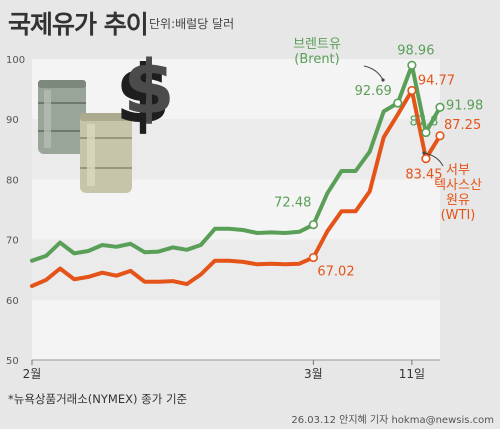 Image resolution: width=500 pixels, height=429 pixels. Describe the element at coordinates (313, 374) in the screenshot. I see `x-tick-label: 3월` at that location.